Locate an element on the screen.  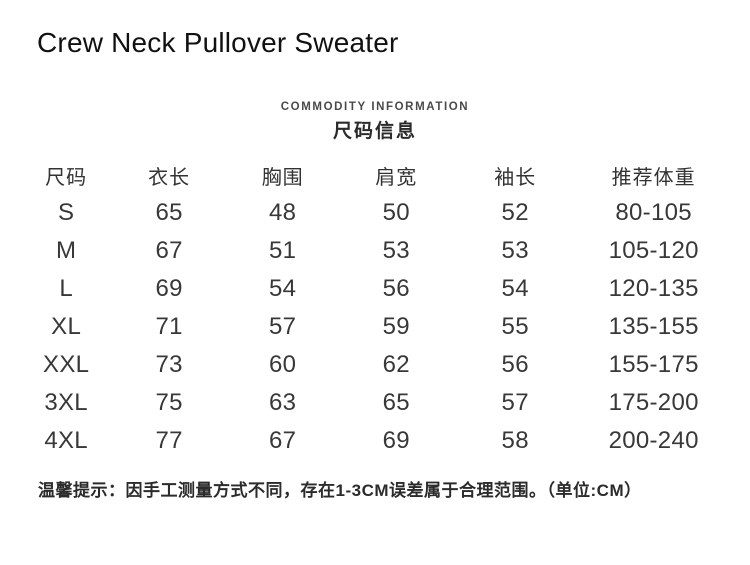
table-row: L 69 54 56 54 120-135 is located at coordinates (375, 289).